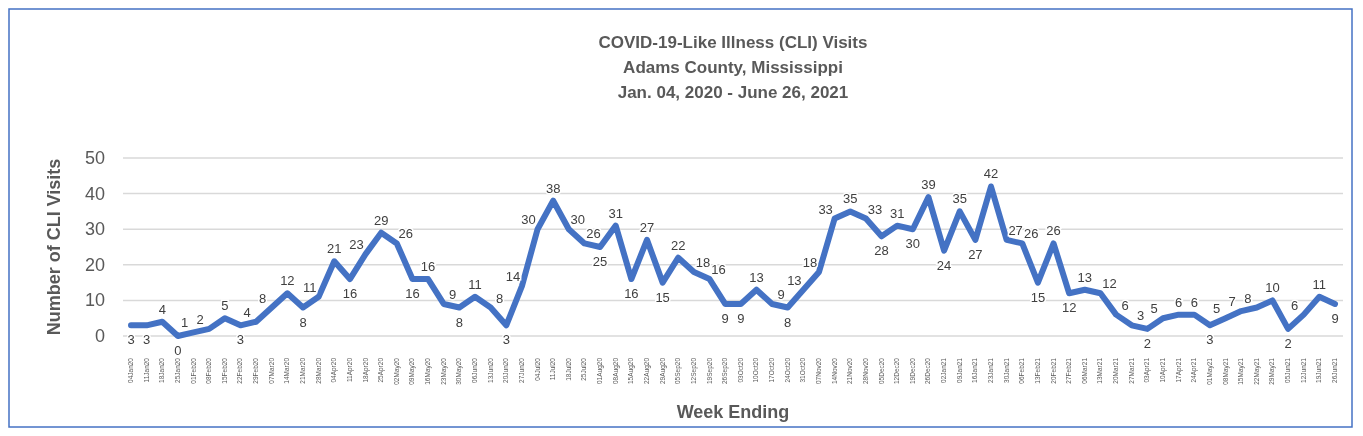  Describe the element at coordinates (184, 323) in the screenshot. I see `data-label: 1` at that location.